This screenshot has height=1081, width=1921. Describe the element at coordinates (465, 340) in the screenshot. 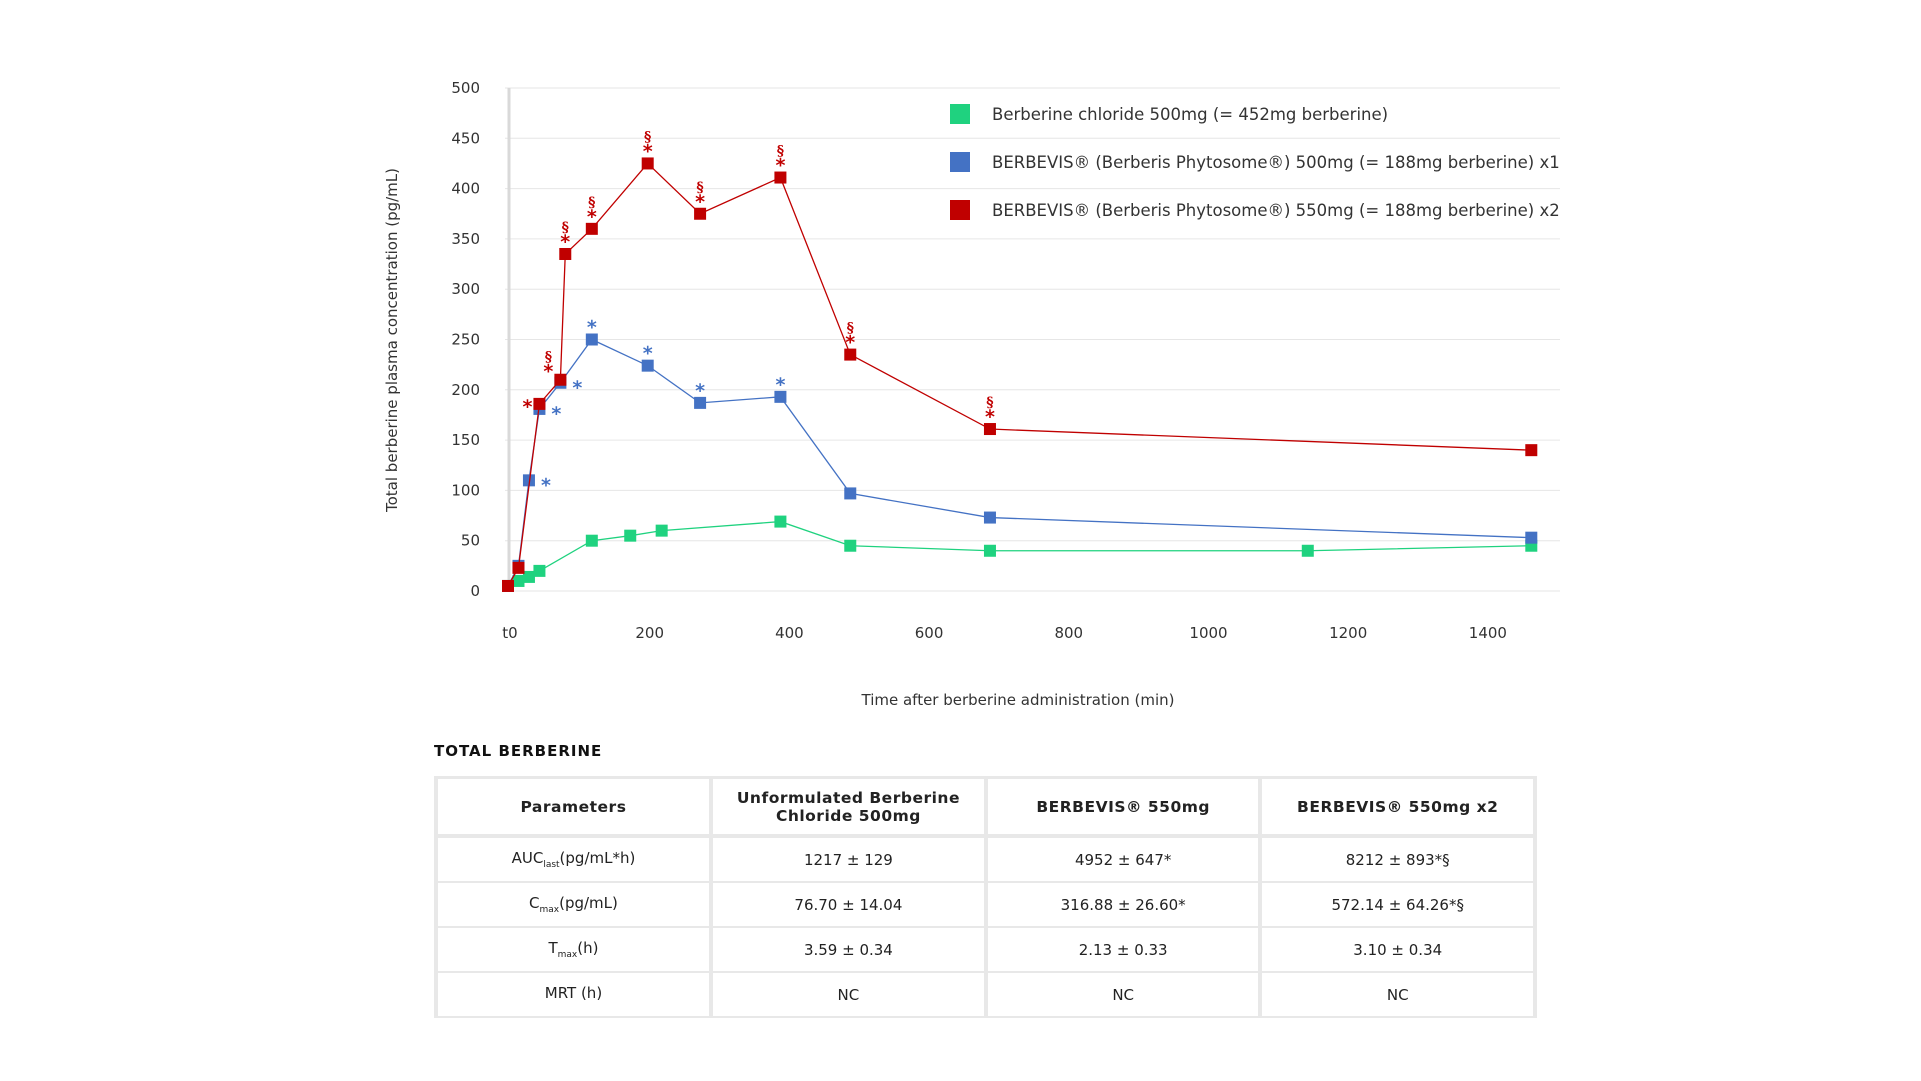

I see `y-tick-label: 250` at that location.